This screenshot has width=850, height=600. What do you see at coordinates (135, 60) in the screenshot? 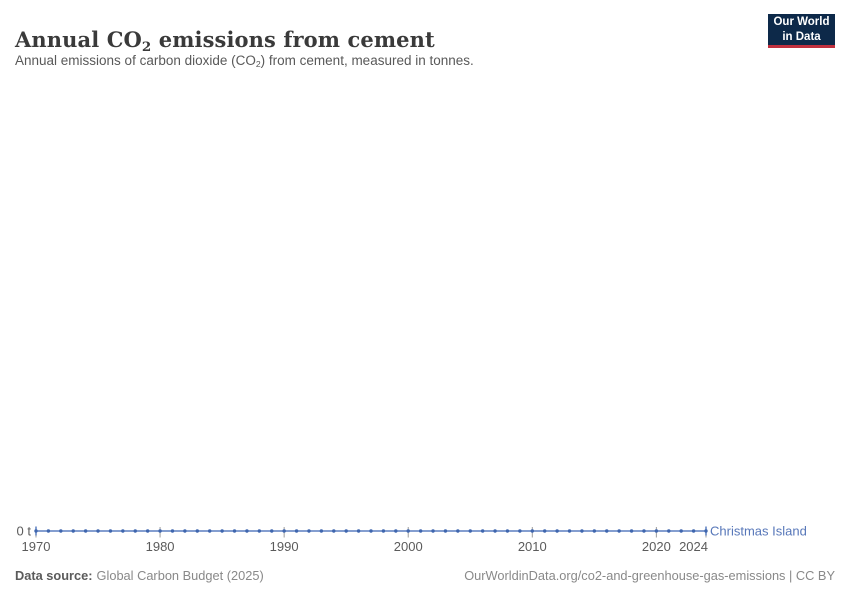
I see `chart-subtitle-text: Annual emissions of carbon dioxide (CO` at bounding box center [135, 60].